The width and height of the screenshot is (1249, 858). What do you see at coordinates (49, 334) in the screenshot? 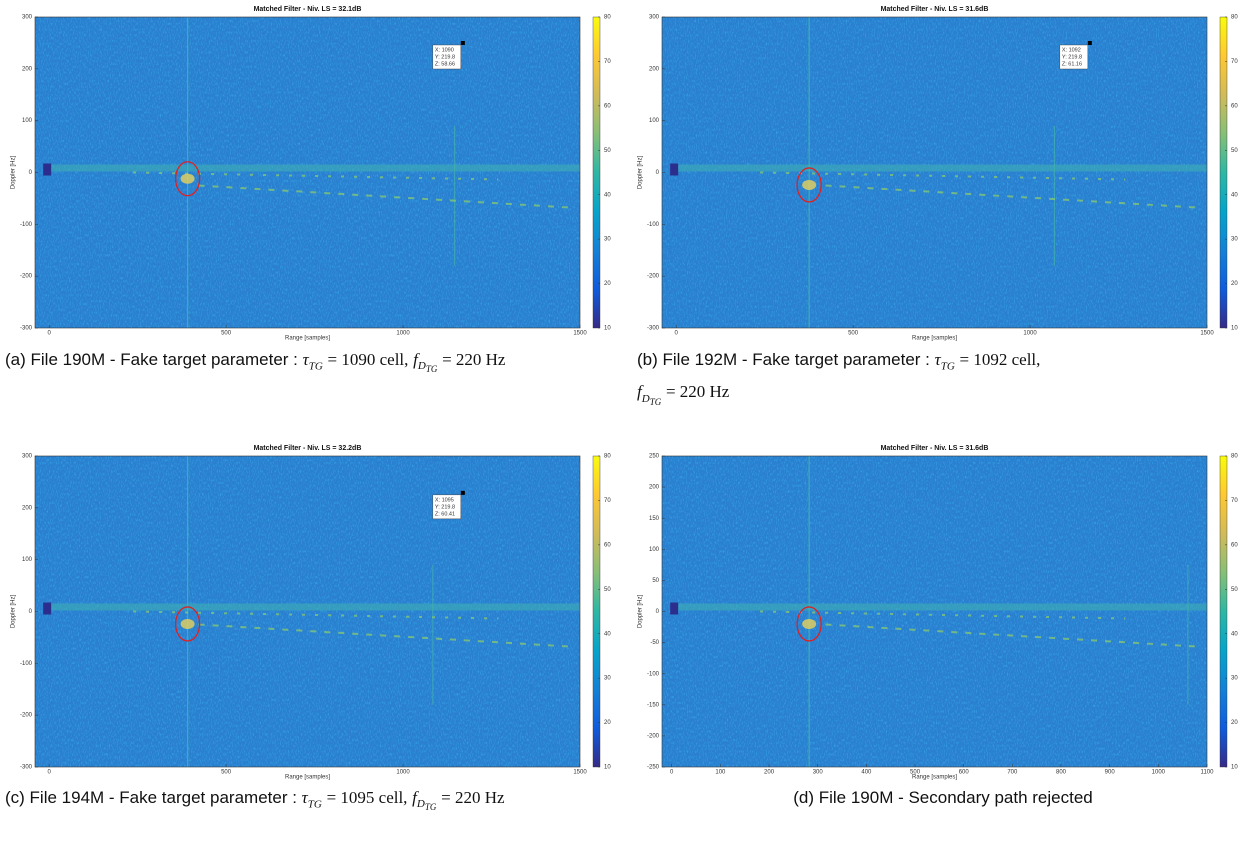
I see `x-tick-label: 0` at bounding box center [49, 334].